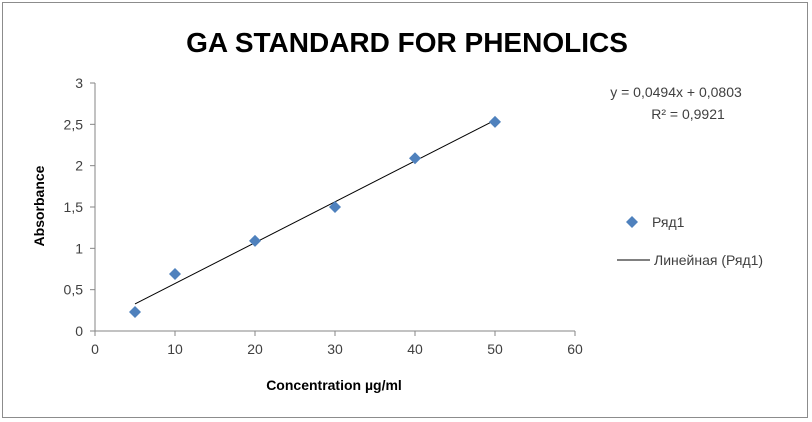 The height and width of the screenshot is (422, 812). I want to click on chart-title: GA STANDARD FOR PHENOLICS, so click(407, 42).